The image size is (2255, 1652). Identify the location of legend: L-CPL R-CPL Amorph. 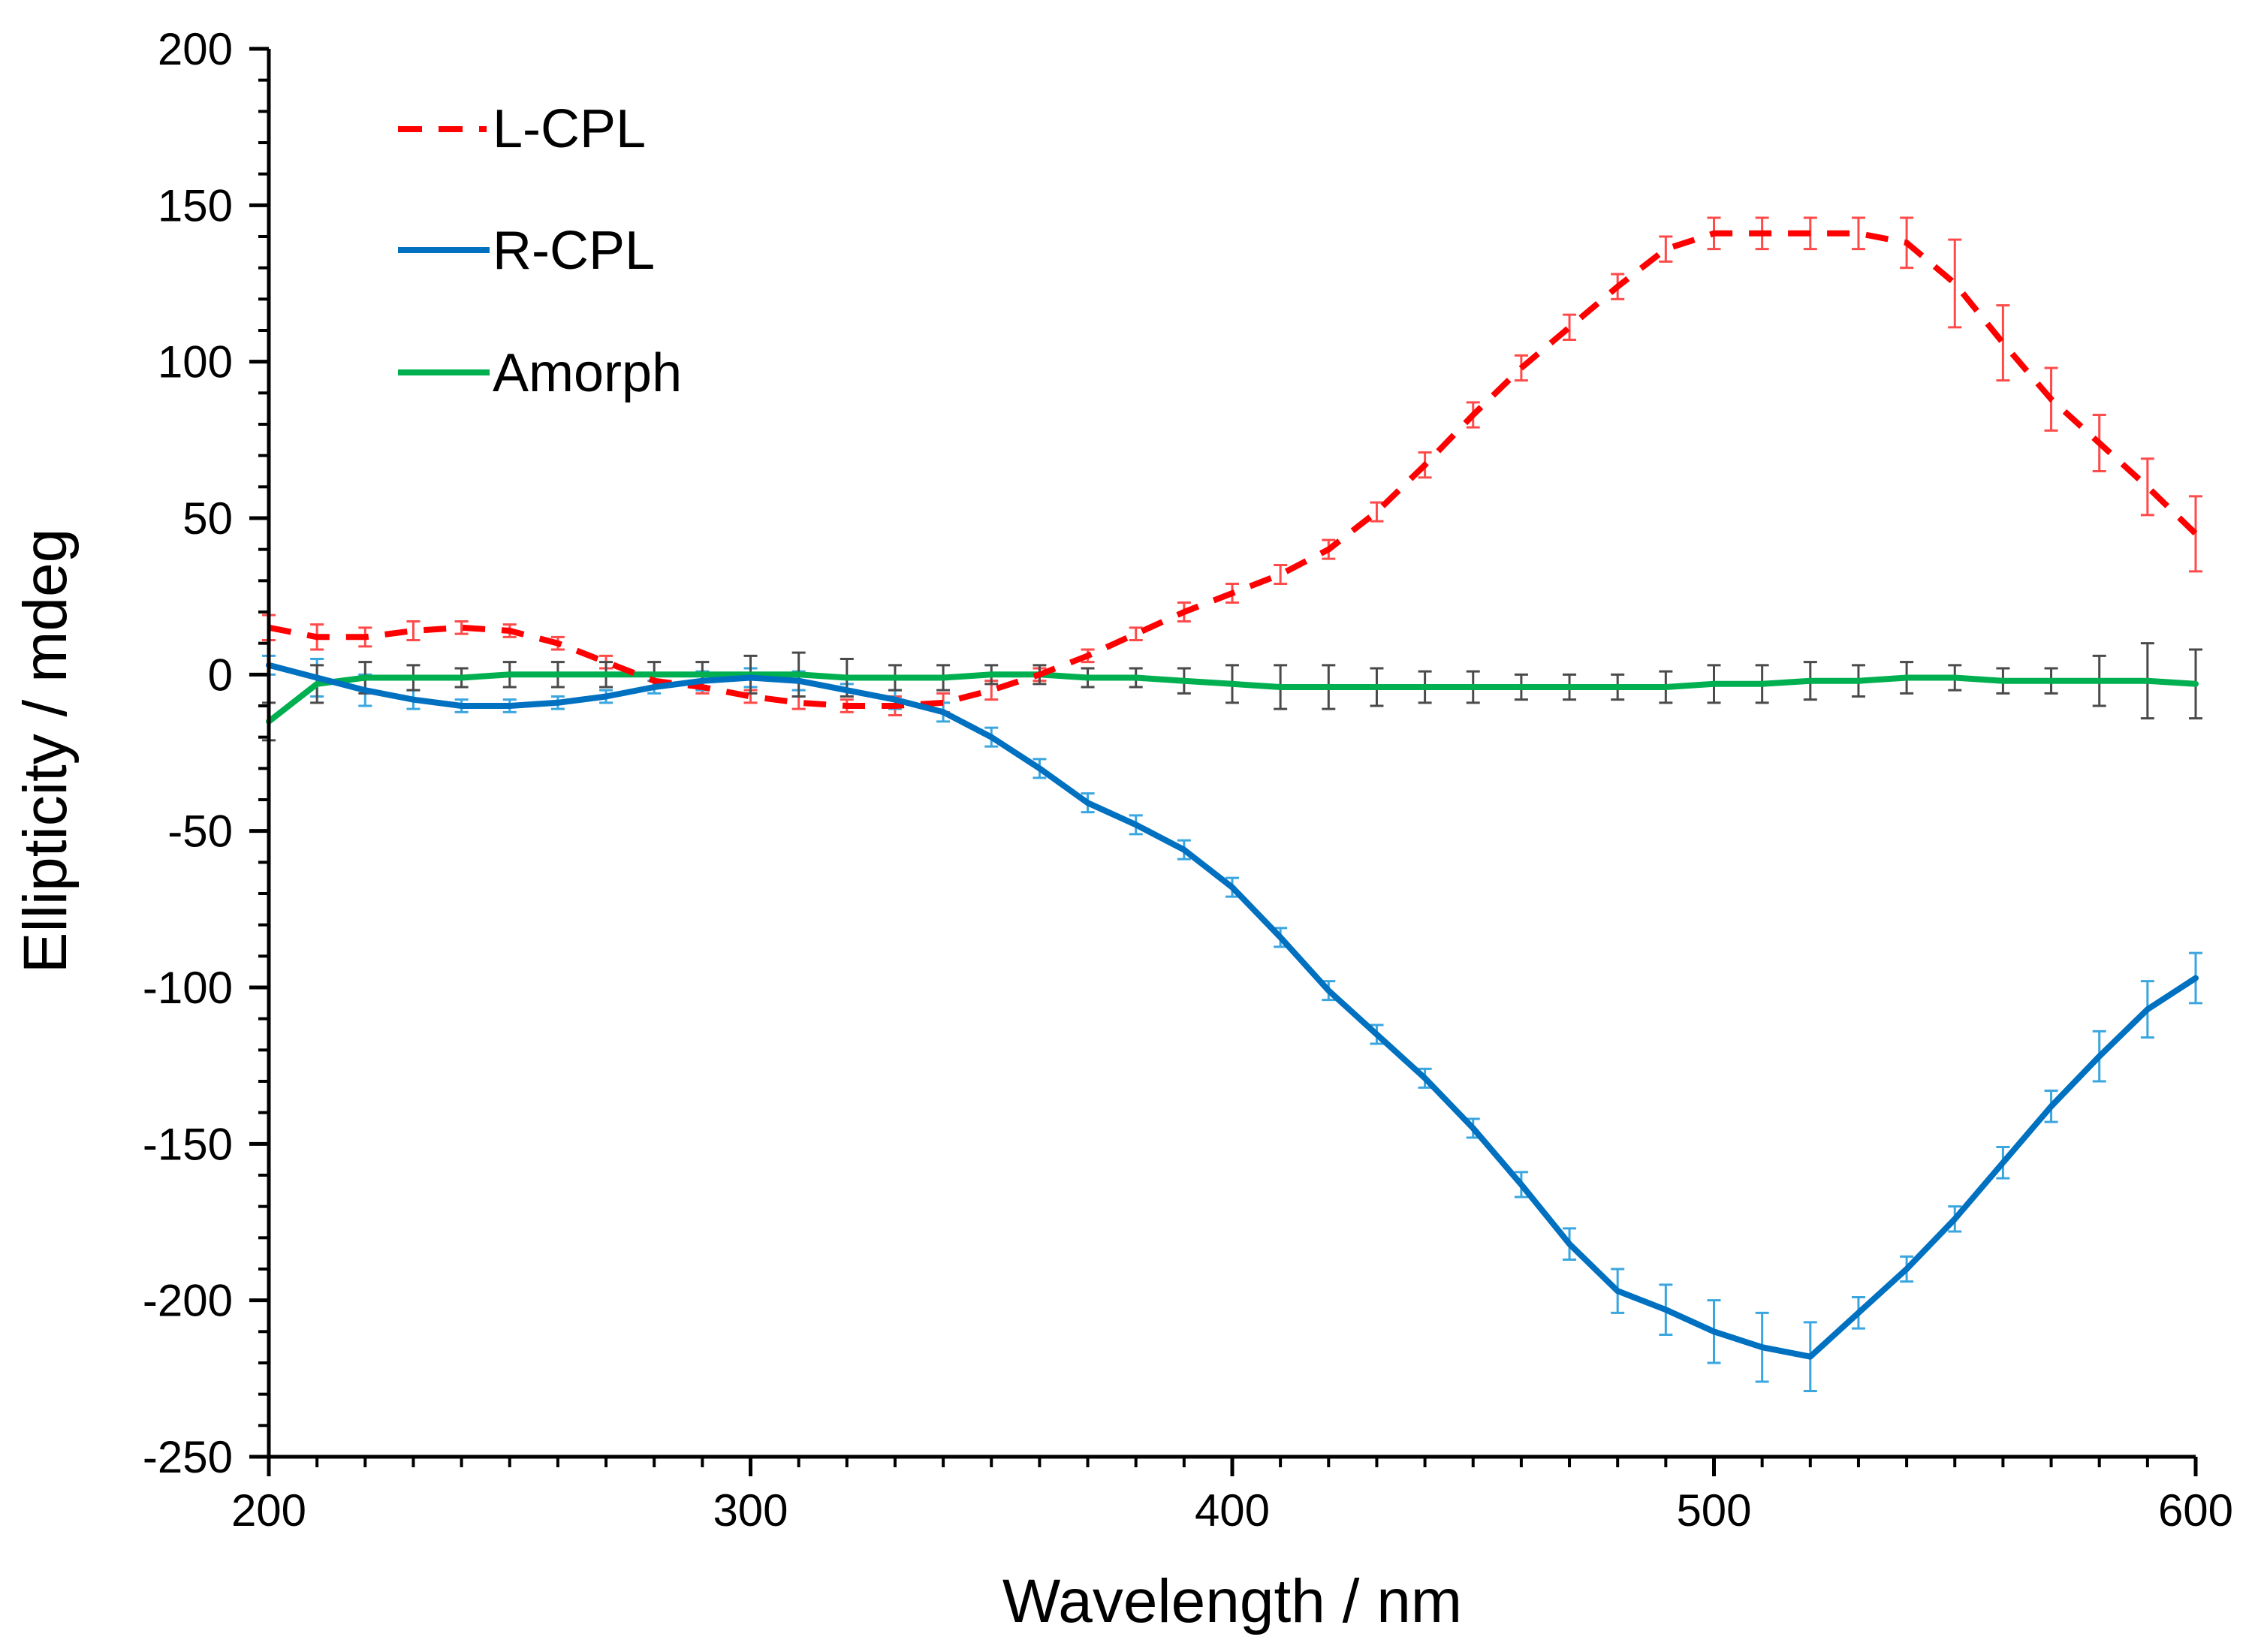
(540, 251).